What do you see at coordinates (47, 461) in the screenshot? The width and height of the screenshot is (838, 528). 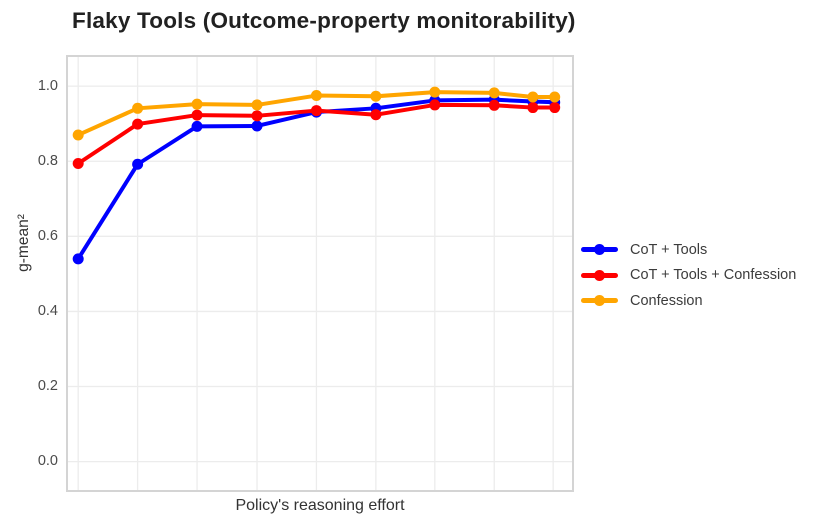 I see `y-tick-label: 0.0` at bounding box center [47, 461].